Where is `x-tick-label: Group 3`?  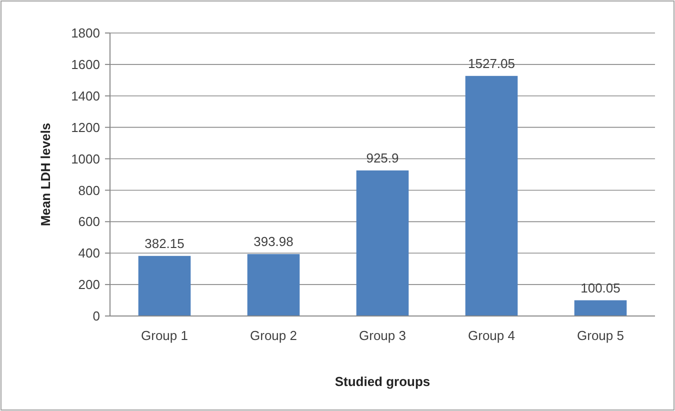 x-tick-label: Group 3 is located at coordinates (382, 335).